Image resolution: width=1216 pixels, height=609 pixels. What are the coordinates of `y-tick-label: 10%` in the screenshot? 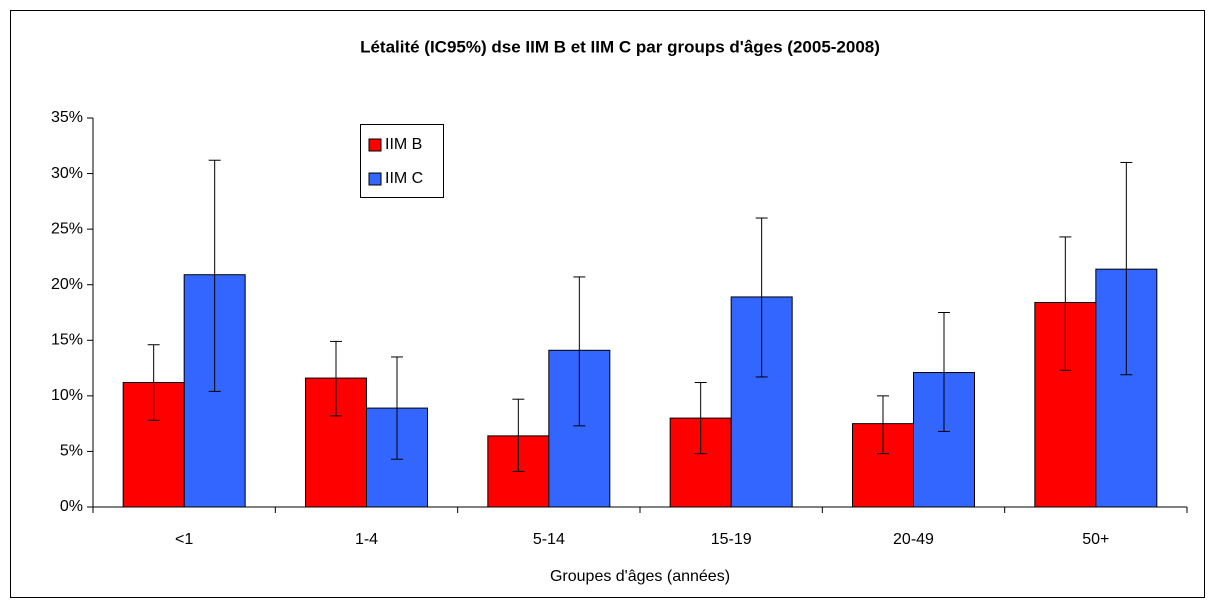 It's located at (67, 395).